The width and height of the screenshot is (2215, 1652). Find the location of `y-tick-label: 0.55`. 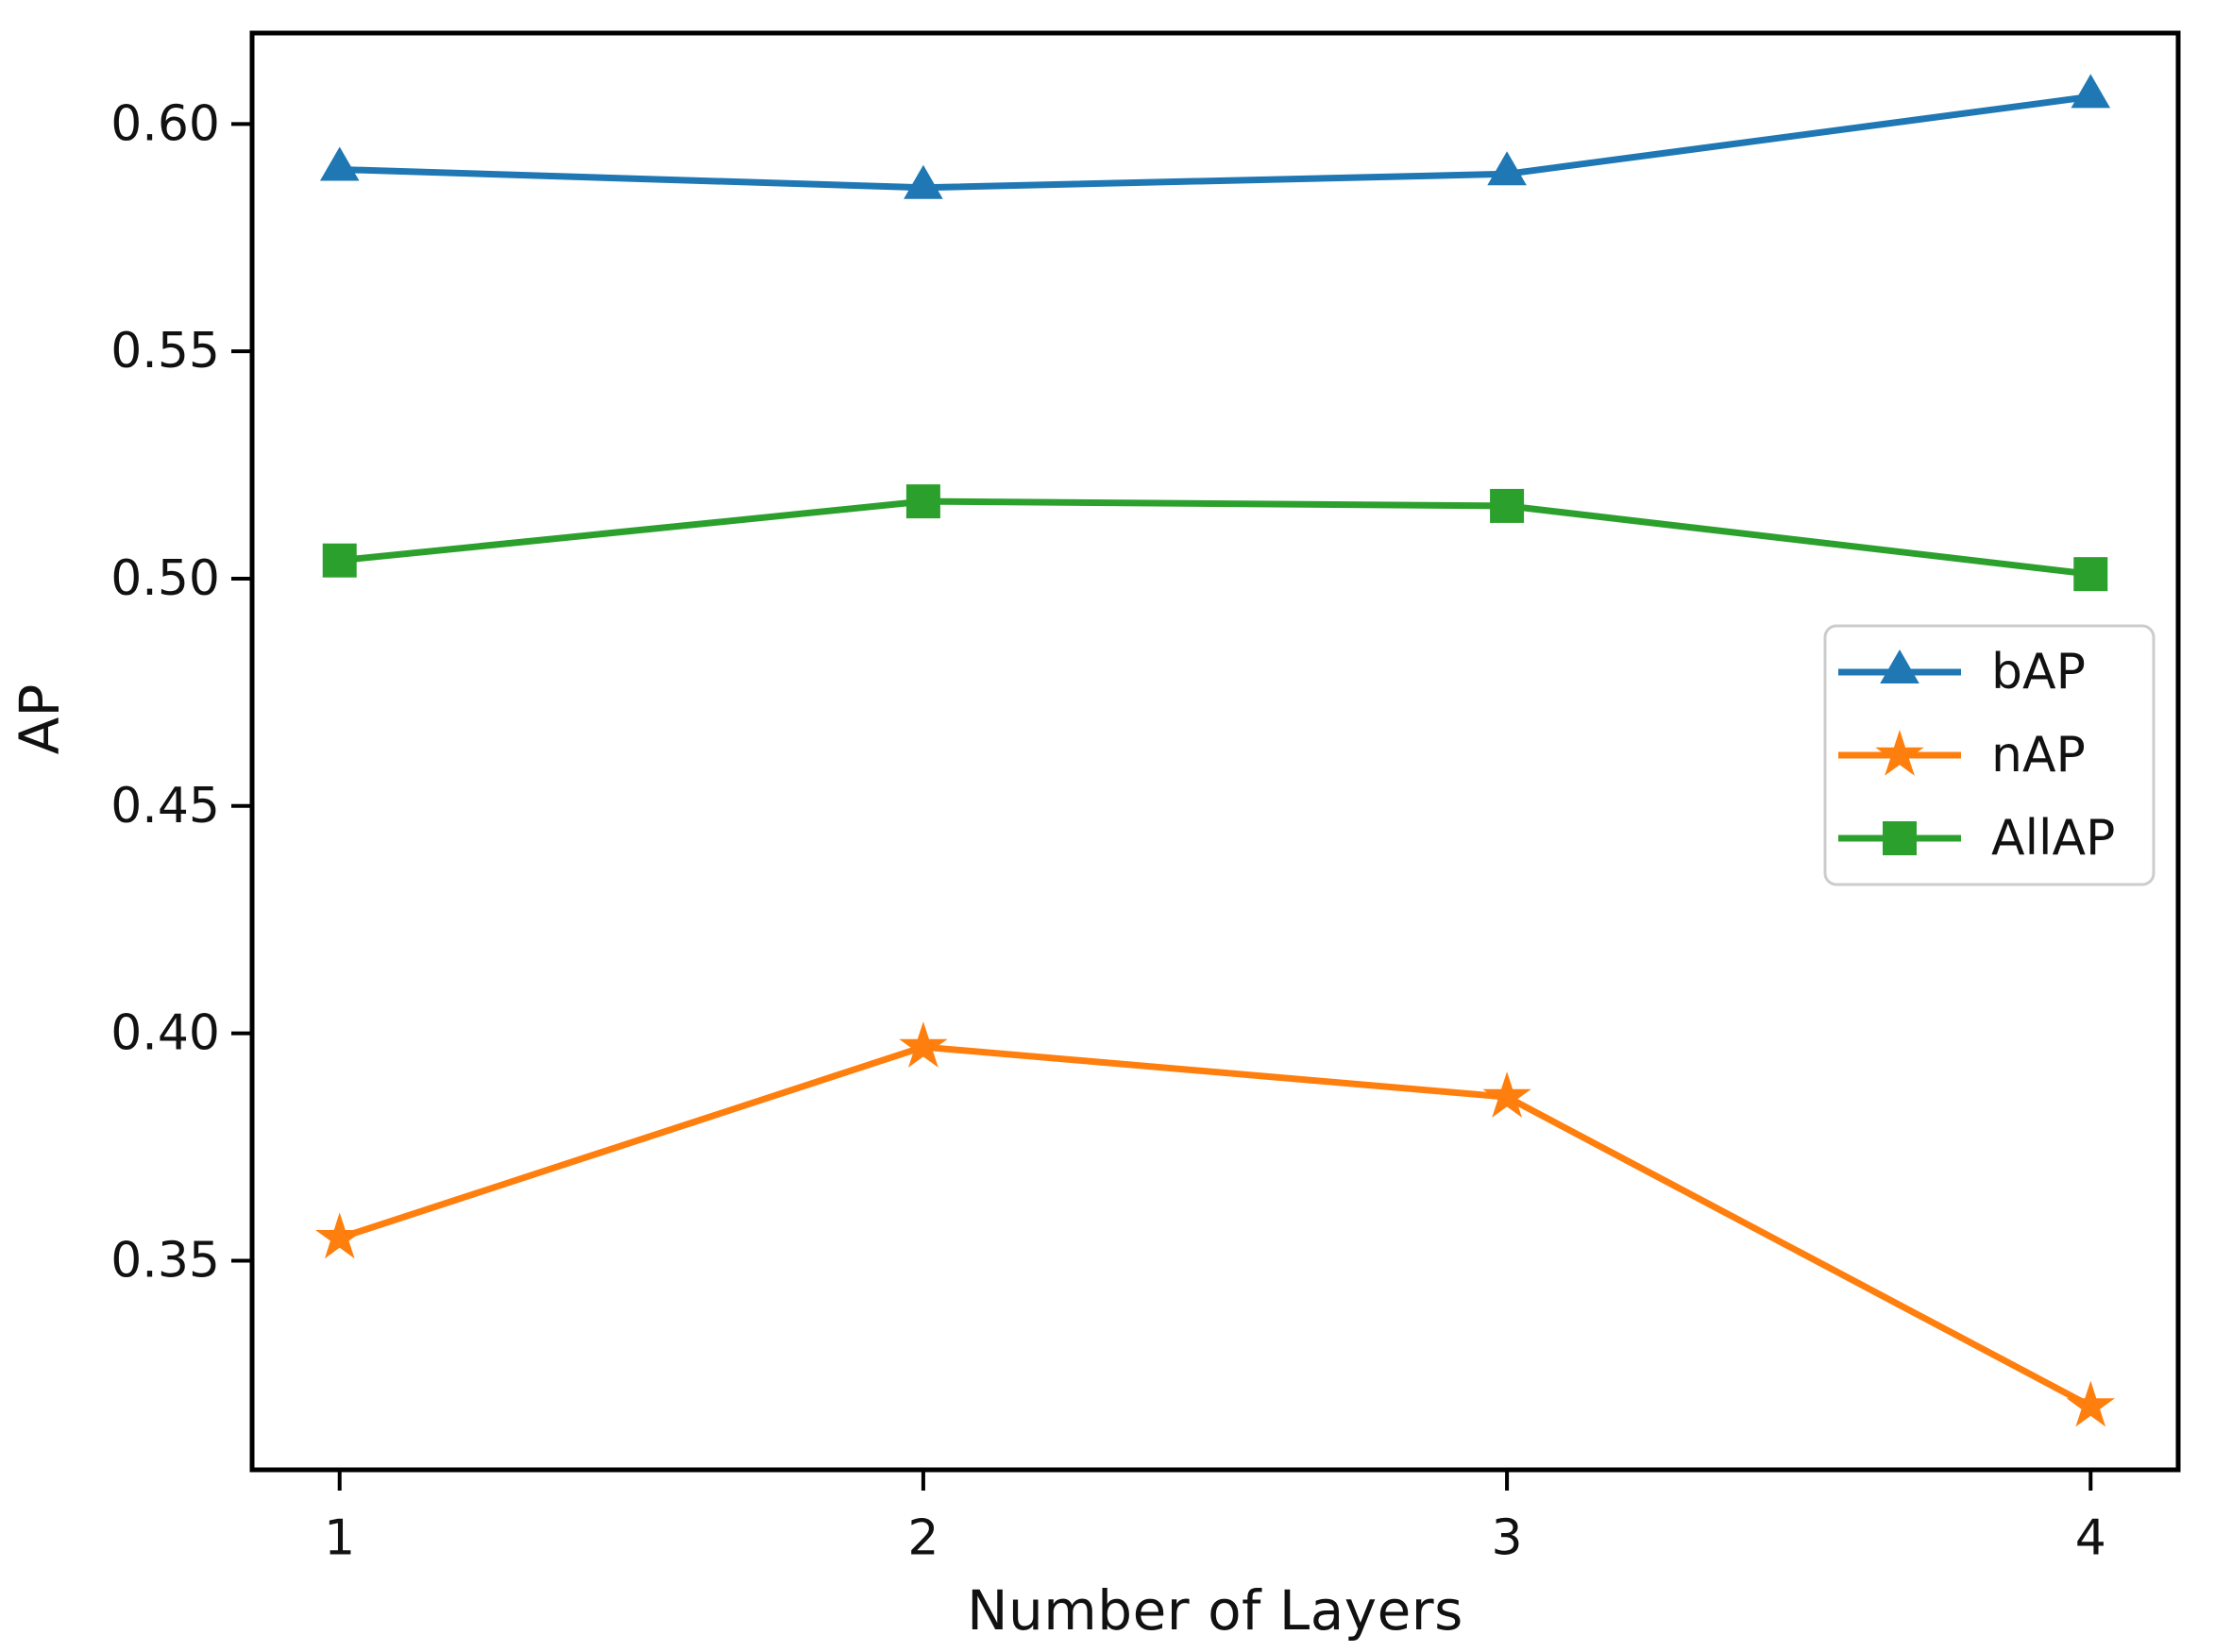

y-tick-label: 0.55 is located at coordinates (165, 351).